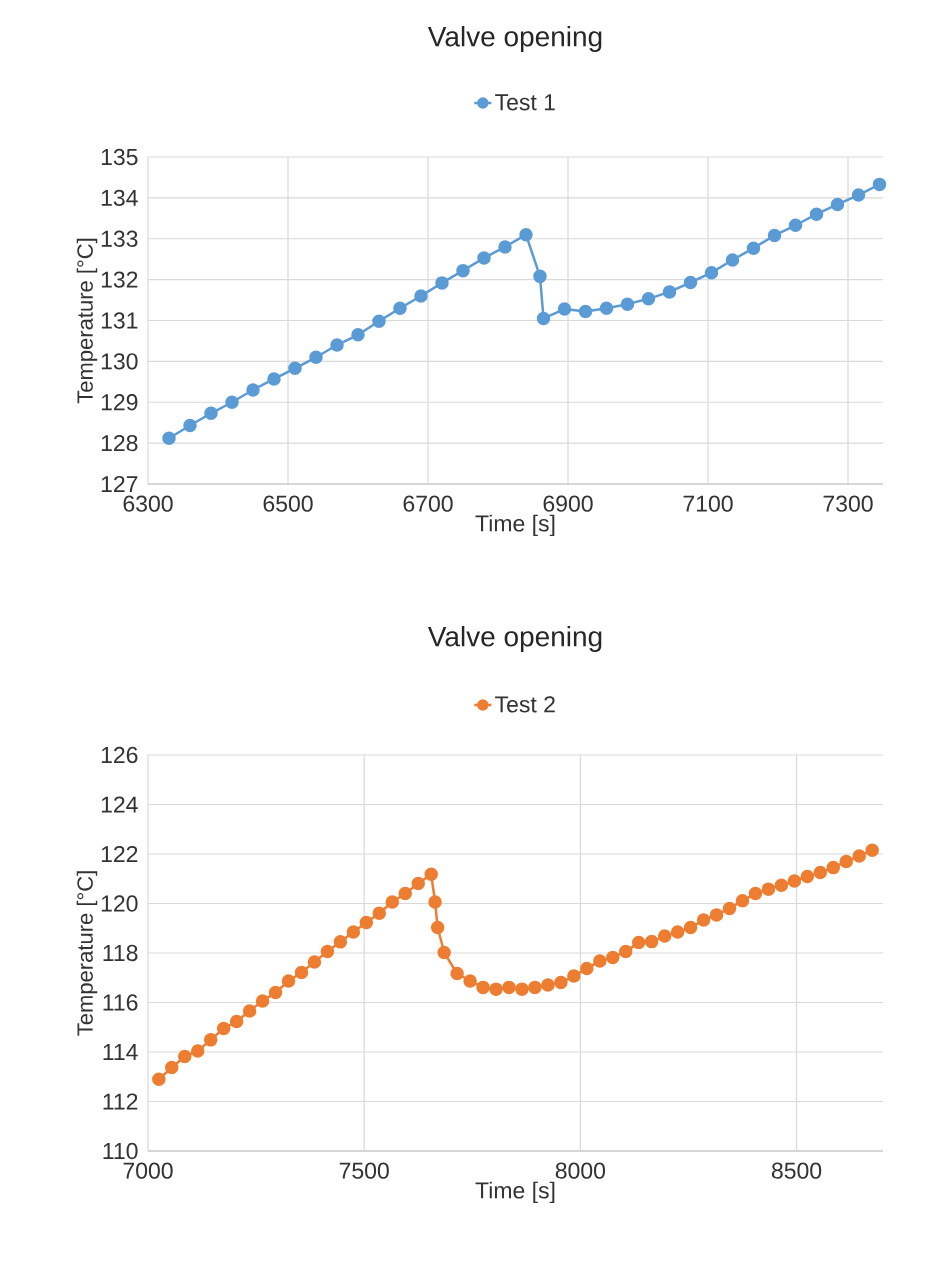  I want to click on y-tick-label: 120, so click(119, 903).